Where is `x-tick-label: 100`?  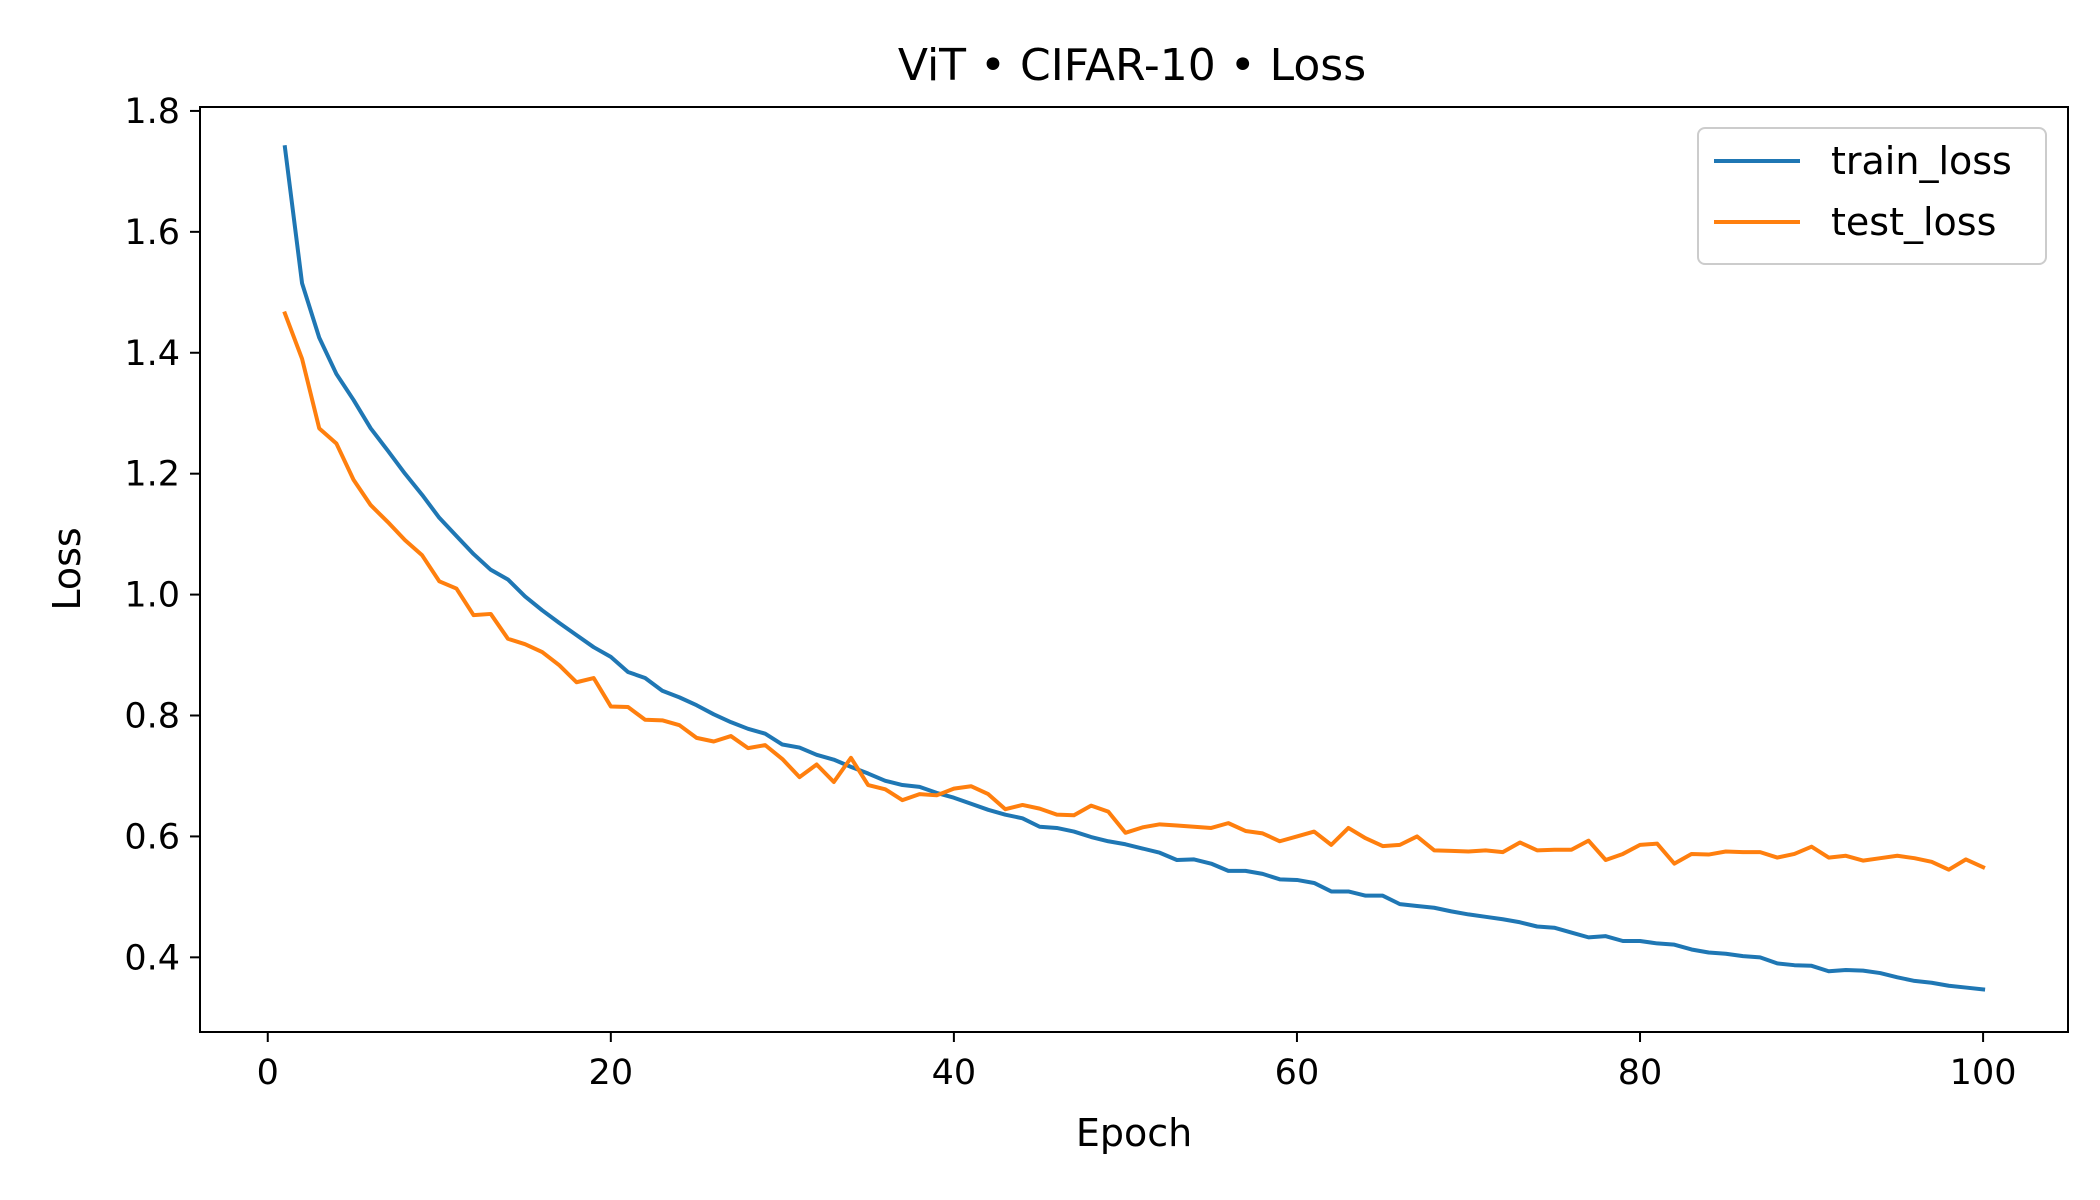
x-tick-label: 100 is located at coordinates (1983, 1073).